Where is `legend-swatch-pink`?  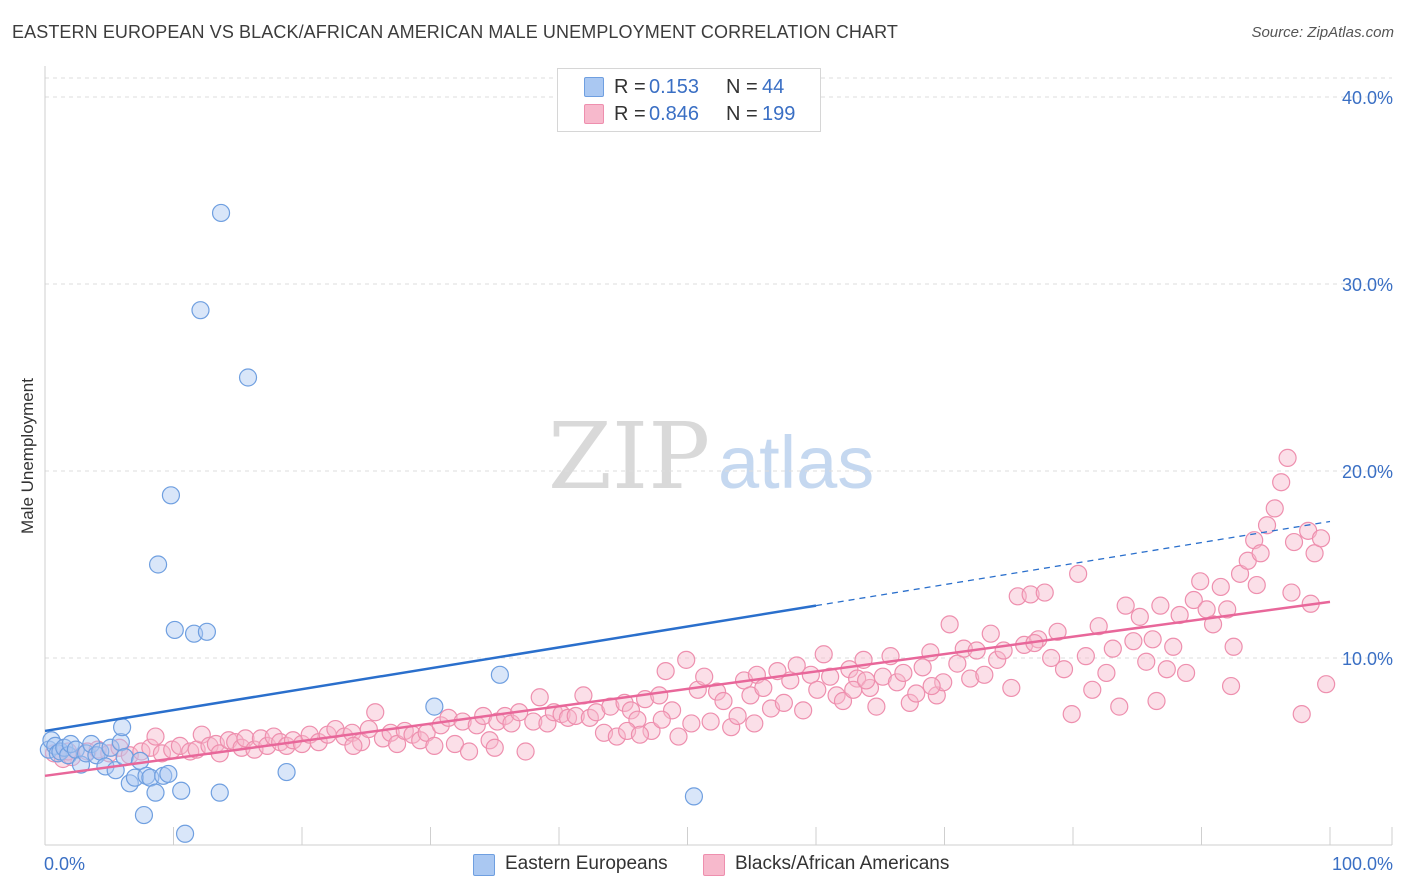 legend-swatch-pink is located at coordinates (714, 865).